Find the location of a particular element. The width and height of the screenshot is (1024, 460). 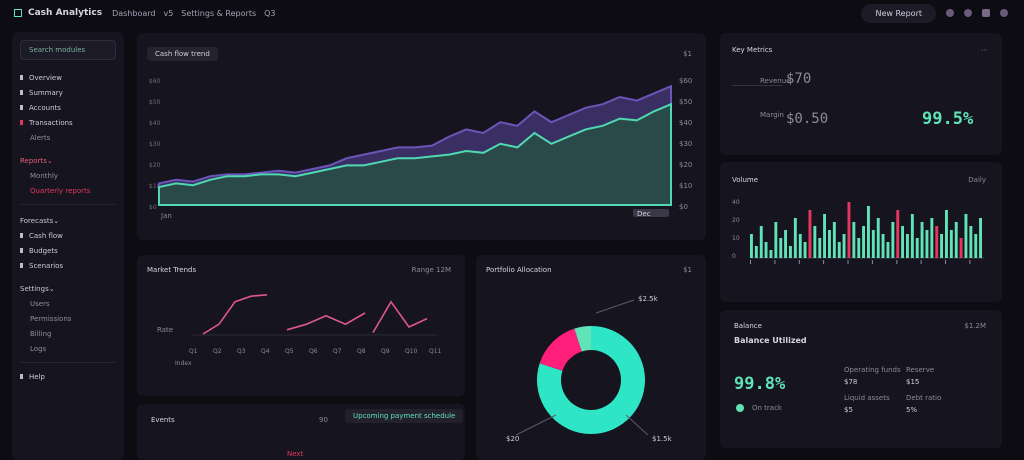

chart-title-chip: Cash flow trend is located at coordinates (182, 54).